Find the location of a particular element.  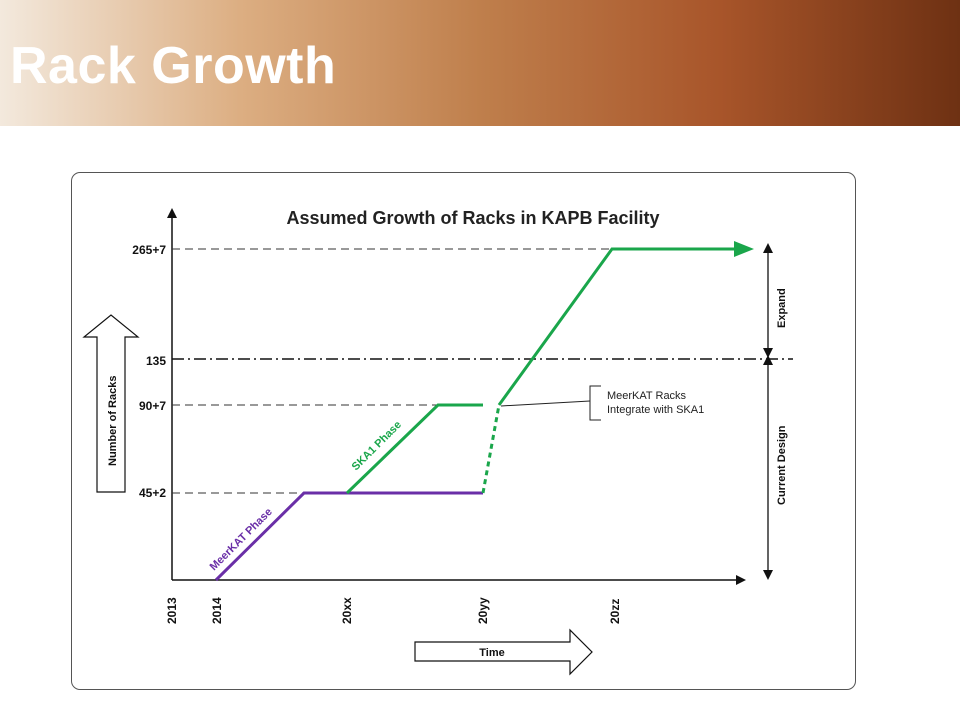

y-tick-label-135: 135 is located at coordinates (156, 361).